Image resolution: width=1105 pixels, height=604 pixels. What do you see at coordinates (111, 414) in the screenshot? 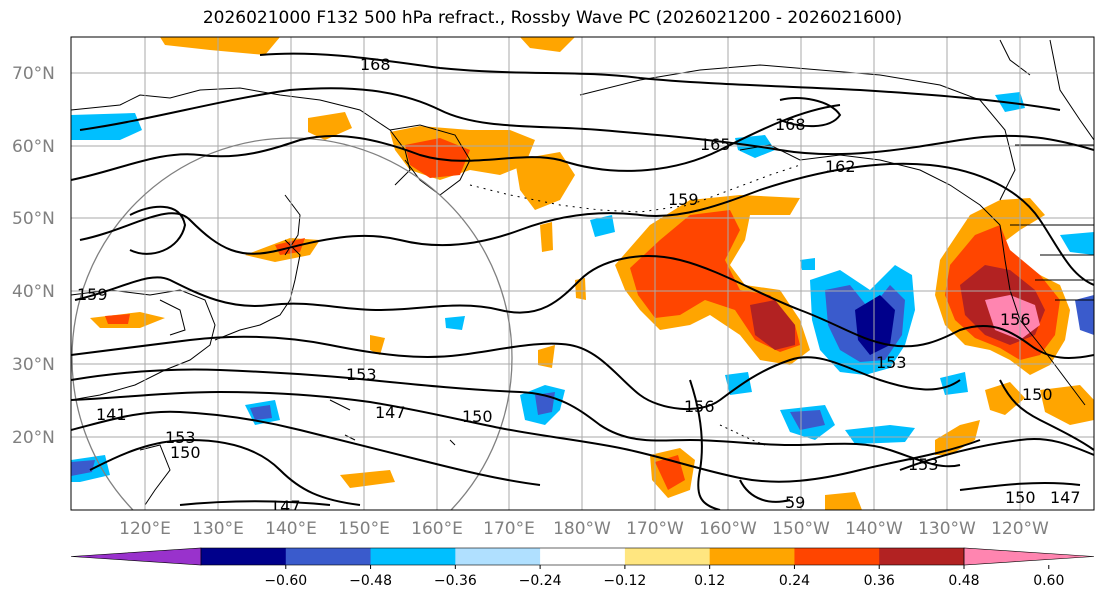
I see `contour-label: 141` at bounding box center [111, 414].